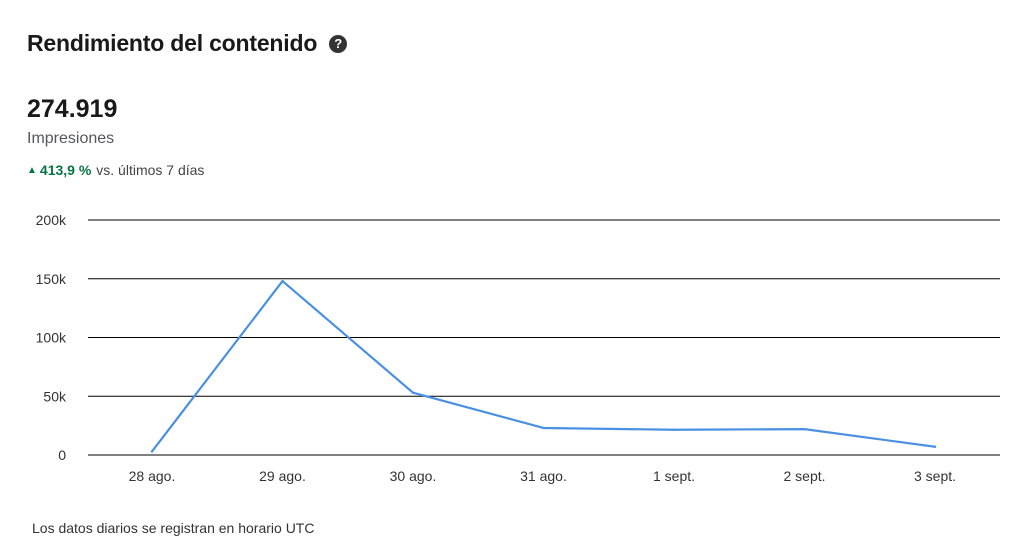 Image resolution: width=1024 pixels, height=552 pixels. Describe the element at coordinates (674, 476) in the screenshot. I see `x-tick-label: 1 sept.` at that location.